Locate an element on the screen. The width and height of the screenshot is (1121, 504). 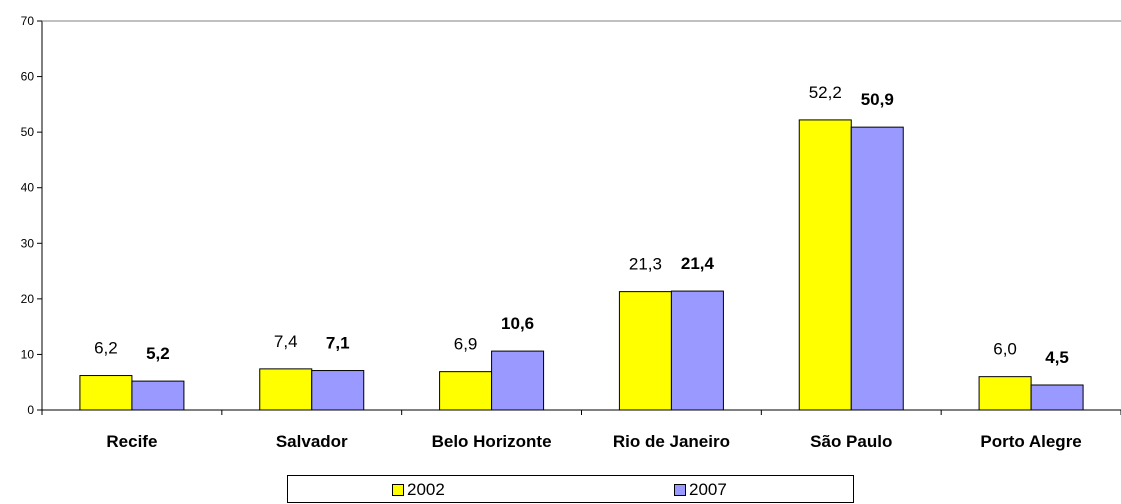
bar-2007-belo-horizonte is located at coordinates (518, 380).